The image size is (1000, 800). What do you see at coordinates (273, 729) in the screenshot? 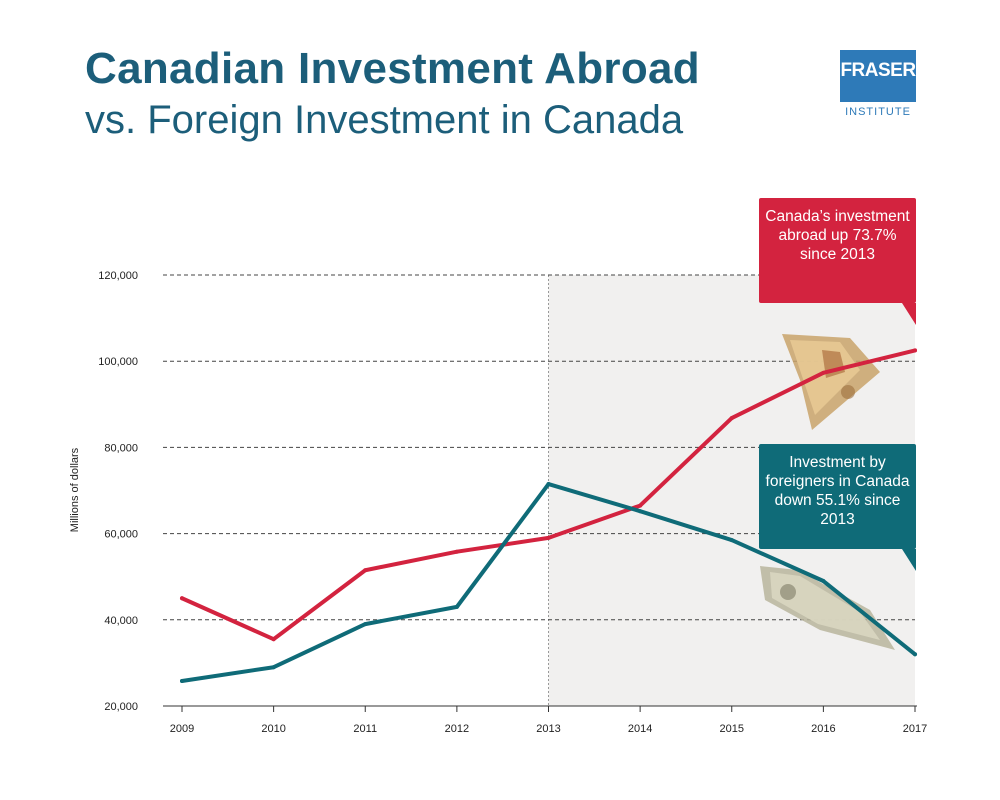
I see `x-tick-label: 2010` at bounding box center [273, 729].